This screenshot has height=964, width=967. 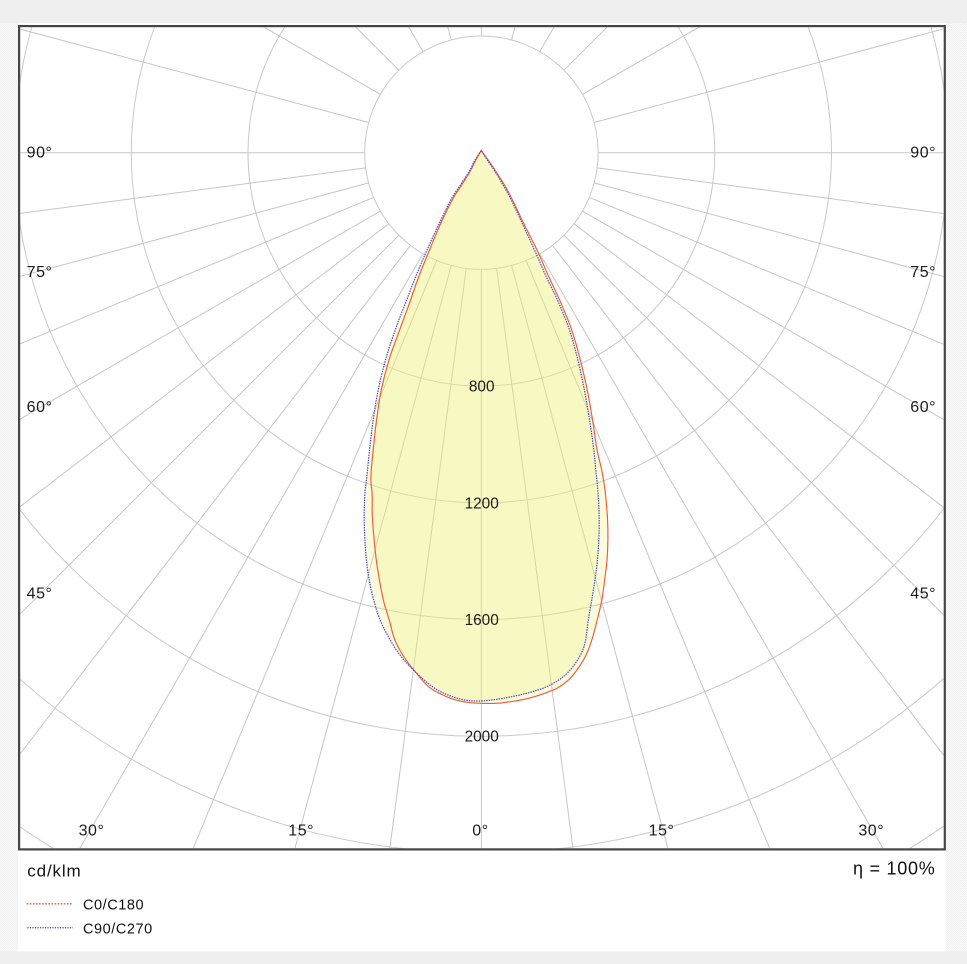 I want to click on svg-text: C90/C270, so click(x=118, y=930).